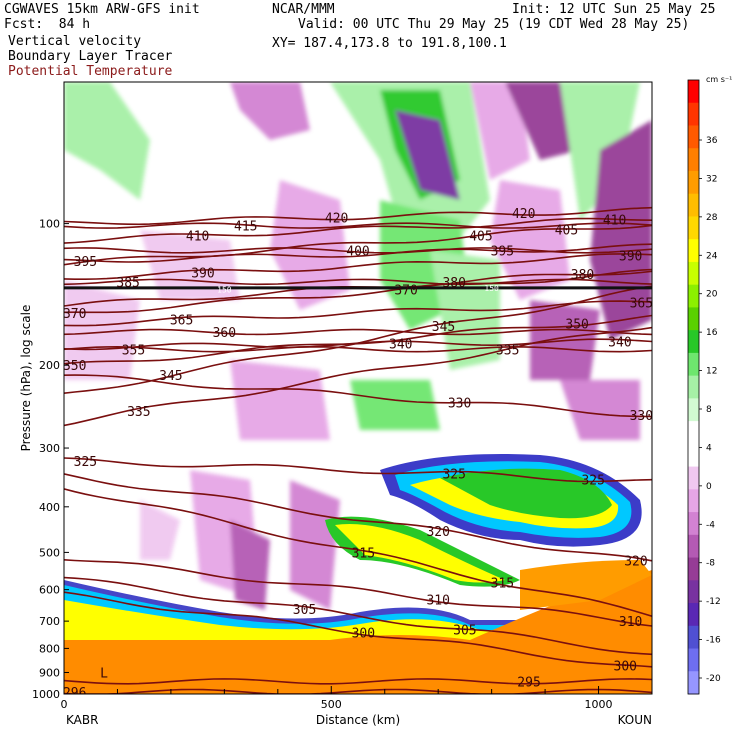 The image size is (740, 740). I want to click on colorbar-label: -16, so click(713, 641).